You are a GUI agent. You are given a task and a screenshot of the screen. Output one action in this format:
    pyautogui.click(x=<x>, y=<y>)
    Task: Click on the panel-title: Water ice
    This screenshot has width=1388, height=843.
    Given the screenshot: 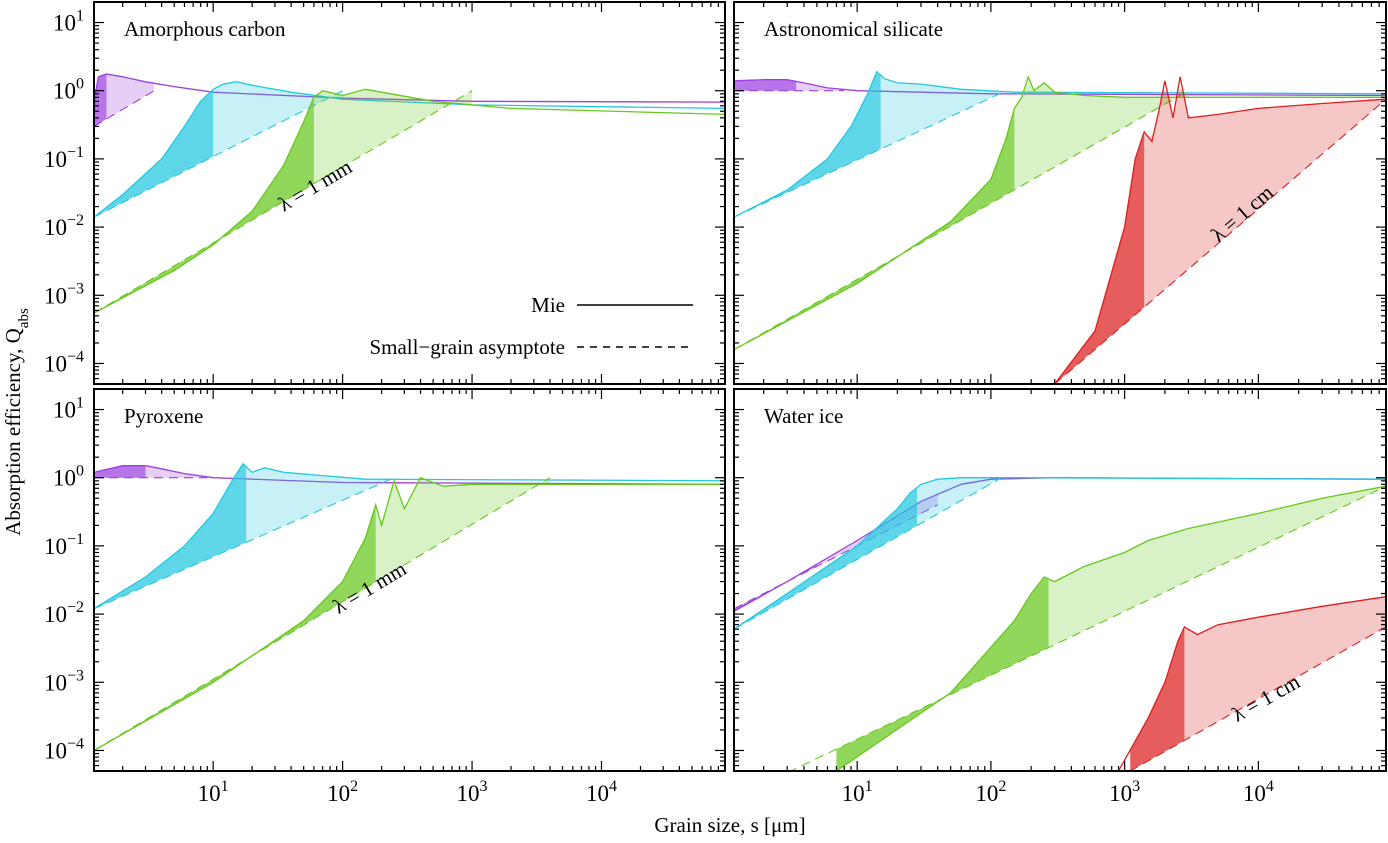 What is the action you would take?
    pyautogui.click(x=803, y=416)
    